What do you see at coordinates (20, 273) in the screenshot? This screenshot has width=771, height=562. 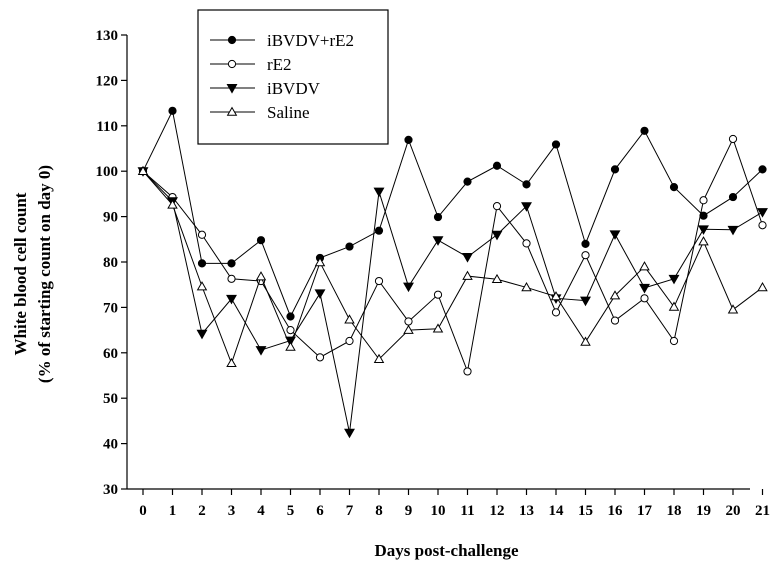 I see `y-axis-title-line-1: White blood cell count` at bounding box center [20, 273].